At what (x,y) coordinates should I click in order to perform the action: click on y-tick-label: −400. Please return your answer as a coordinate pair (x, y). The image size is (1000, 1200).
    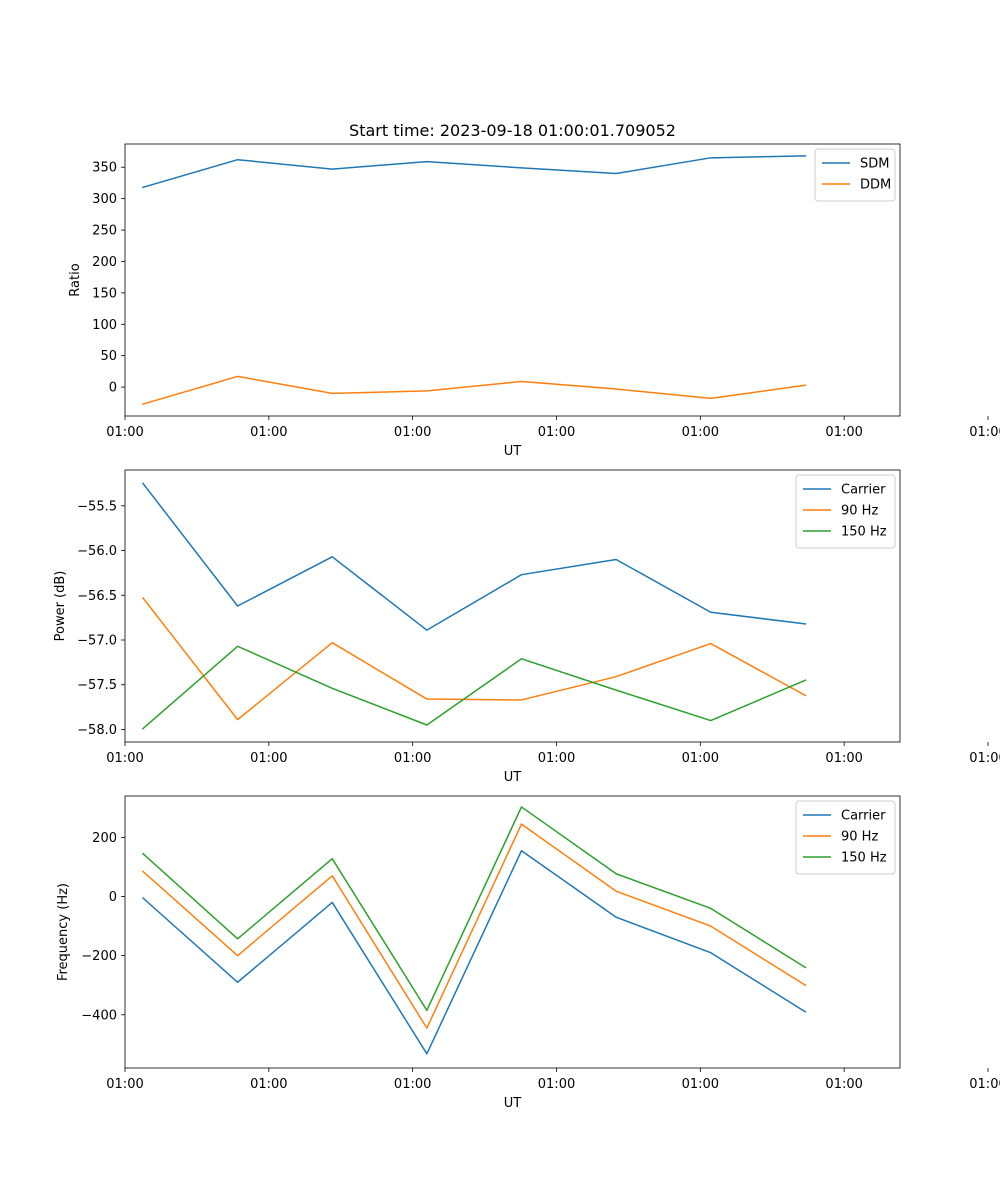
    Looking at the image, I should click on (99, 1015).